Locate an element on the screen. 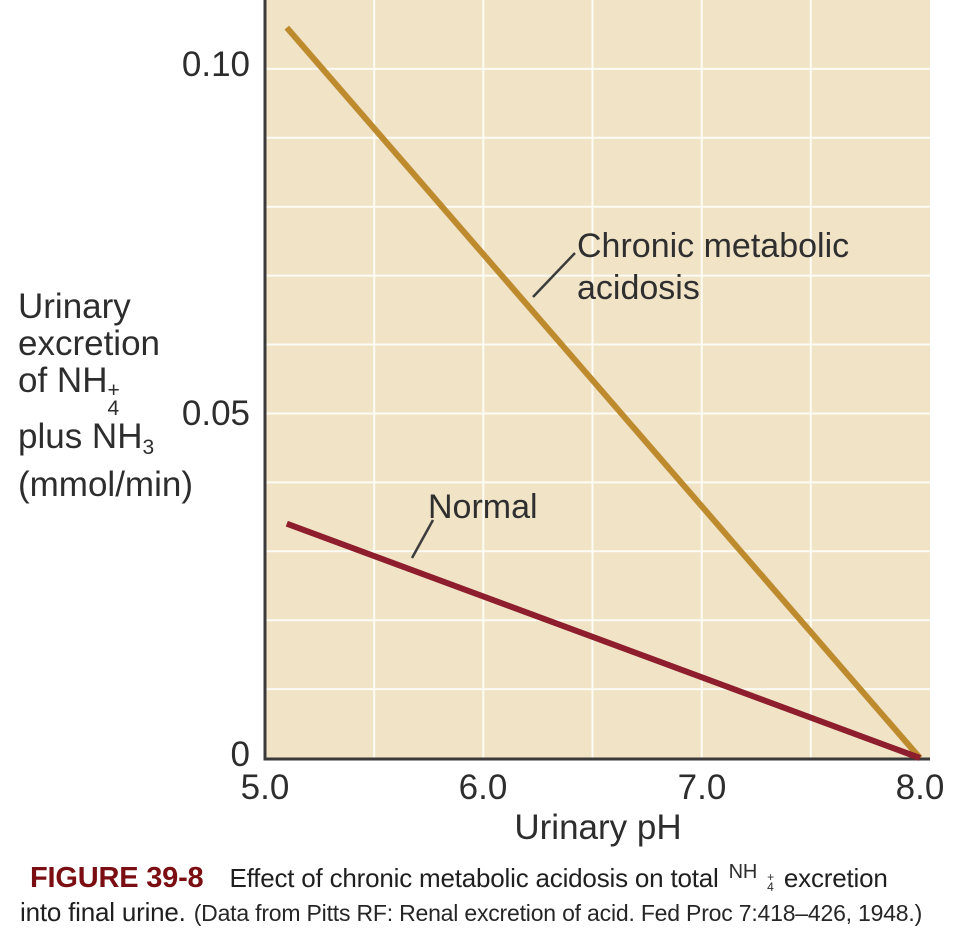  caption-text2: into final urine. is located at coordinates (103, 912).